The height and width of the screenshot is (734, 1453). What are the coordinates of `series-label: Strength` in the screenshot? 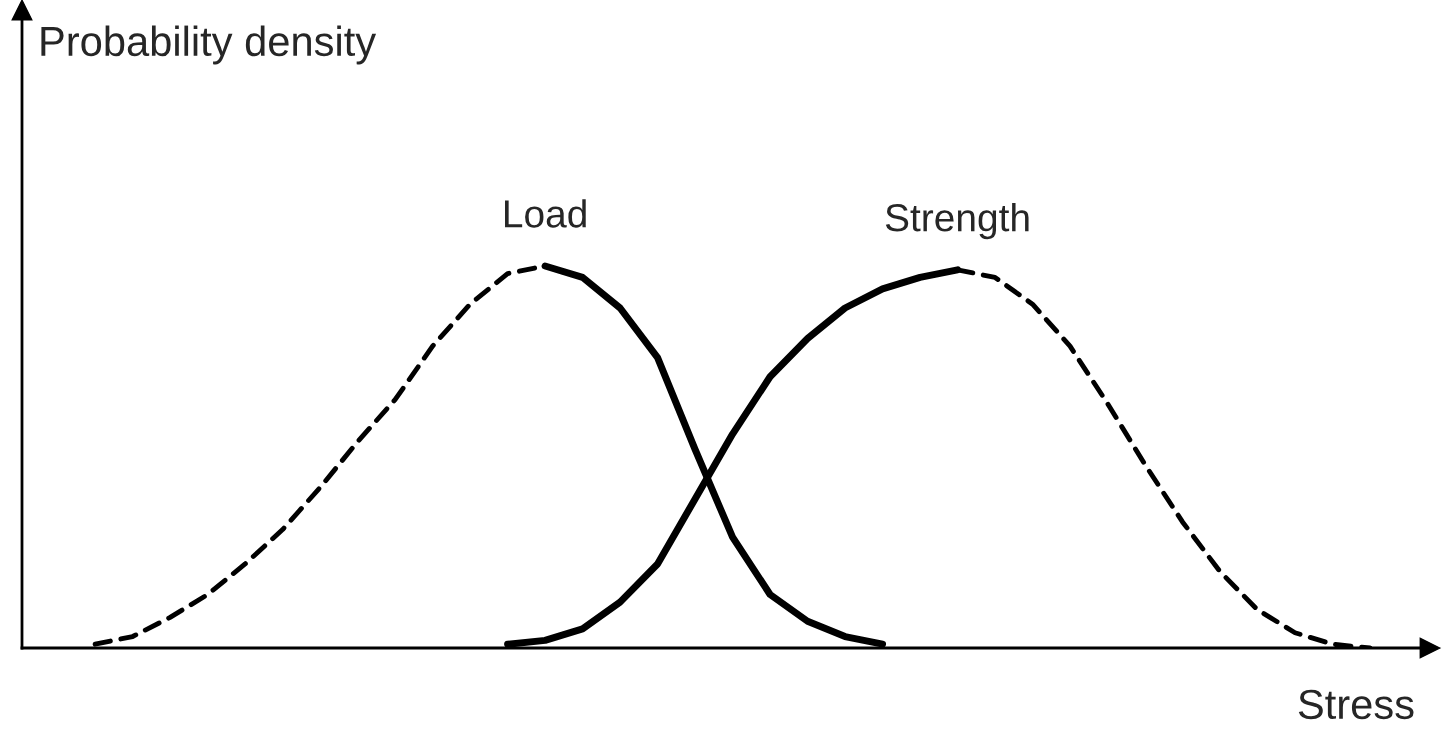 It's located at (957, 221).